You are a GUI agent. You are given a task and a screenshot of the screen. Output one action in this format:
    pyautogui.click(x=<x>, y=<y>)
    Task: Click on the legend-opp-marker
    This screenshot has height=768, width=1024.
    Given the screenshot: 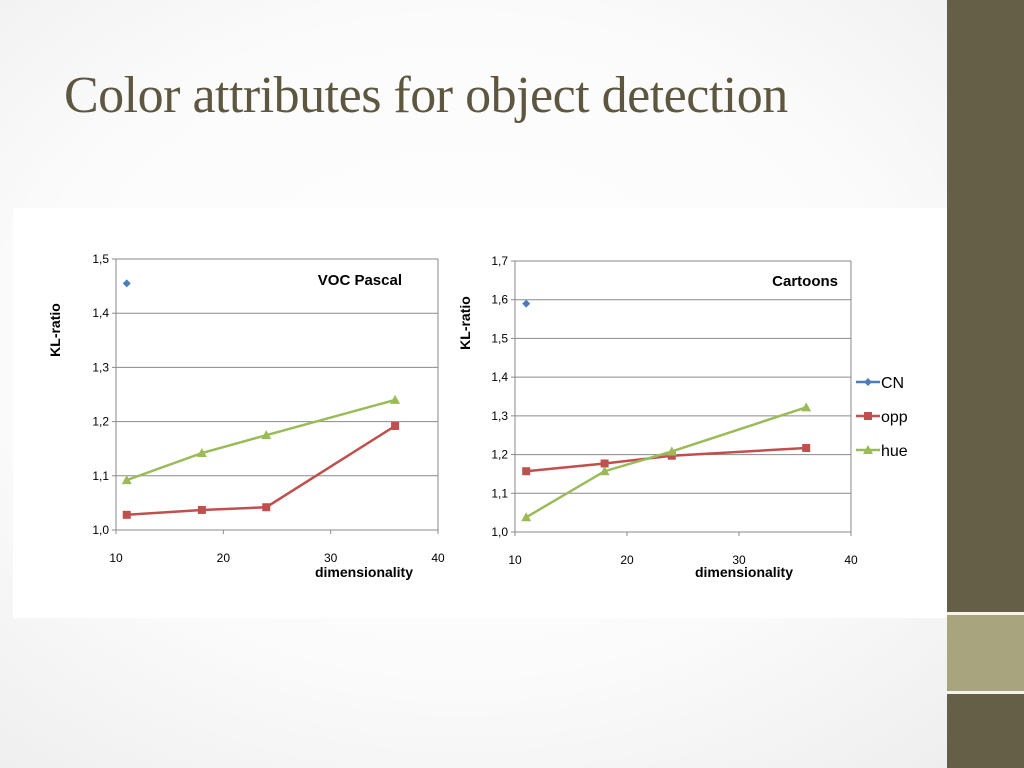 What is the action you would take?
    pyautogui.click(x=868, y=416)
    